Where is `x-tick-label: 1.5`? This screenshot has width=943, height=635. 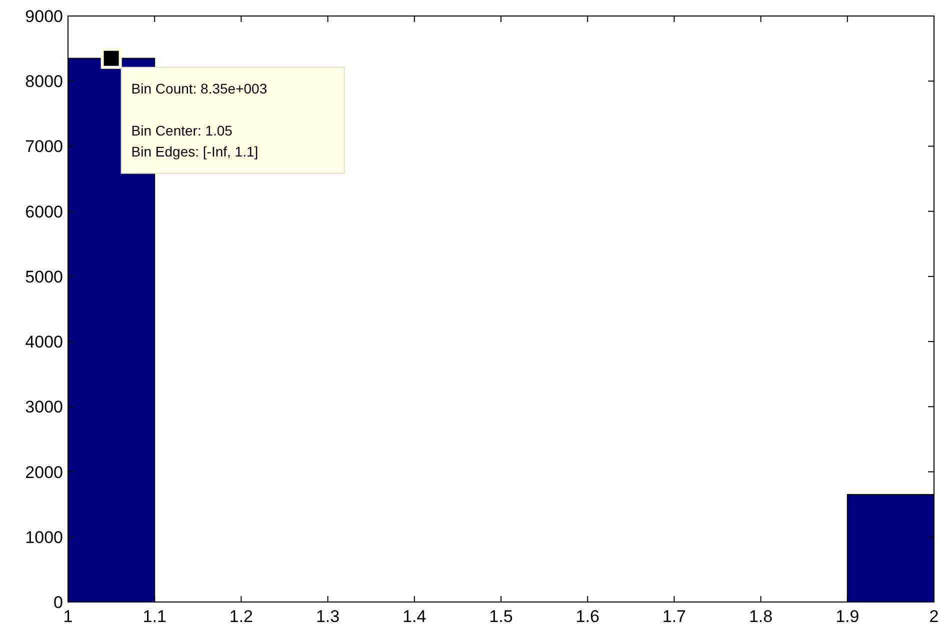
x-tick-label: 1.5 is located at coordinates (501, 616).